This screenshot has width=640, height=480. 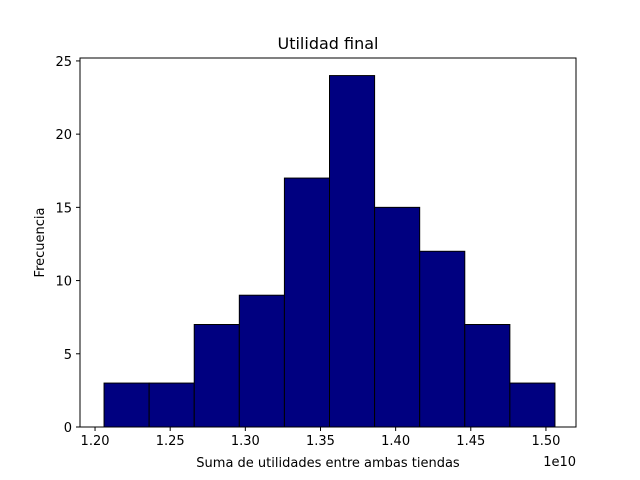 I want to click on x-tick-label: 1.45, so click(x=470, y=441).